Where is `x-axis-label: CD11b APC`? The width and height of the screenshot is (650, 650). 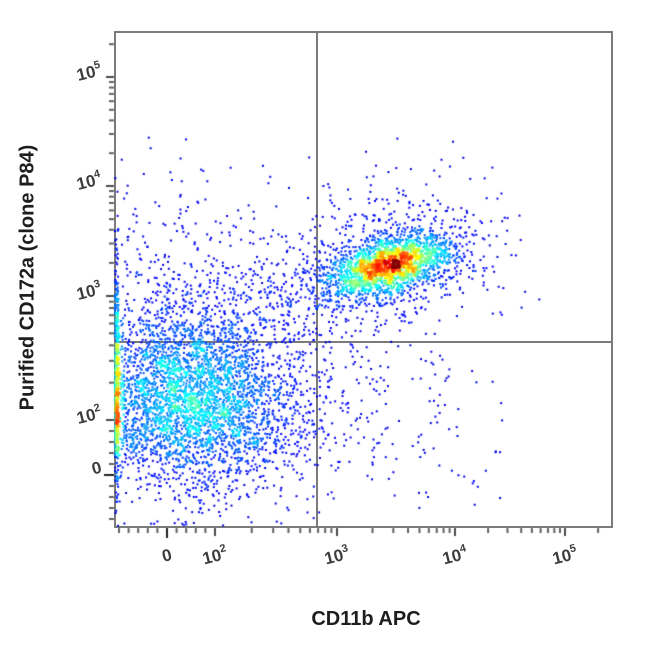
x-axis-label: CD11b APC is located at coordinates (366, 619).